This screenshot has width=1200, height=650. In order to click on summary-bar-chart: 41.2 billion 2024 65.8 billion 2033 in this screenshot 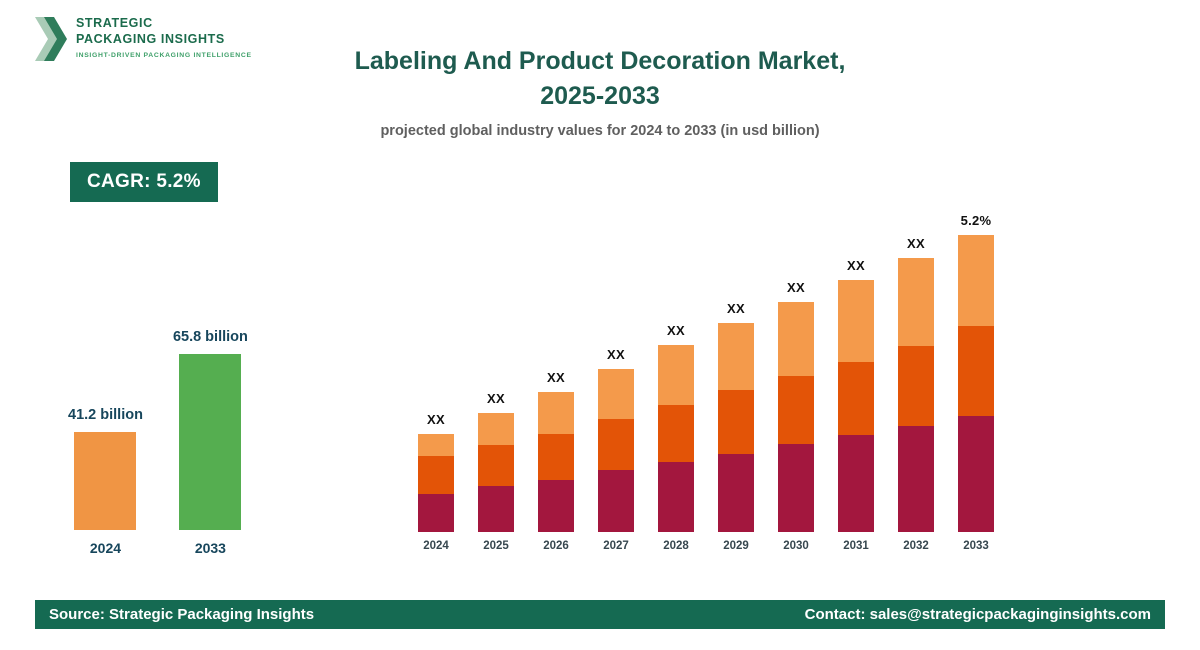, I will do `click(158, 443)`.